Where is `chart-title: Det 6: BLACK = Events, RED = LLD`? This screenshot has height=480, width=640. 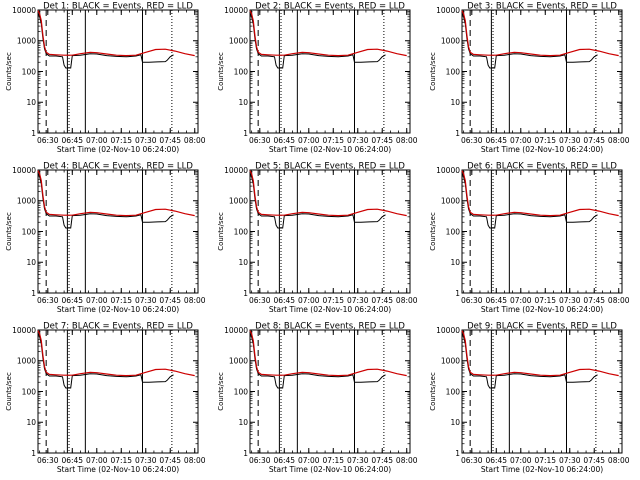
chart-title: Det 6: BLACK = Events, RED = LLD is located at coordinates (542, 167).